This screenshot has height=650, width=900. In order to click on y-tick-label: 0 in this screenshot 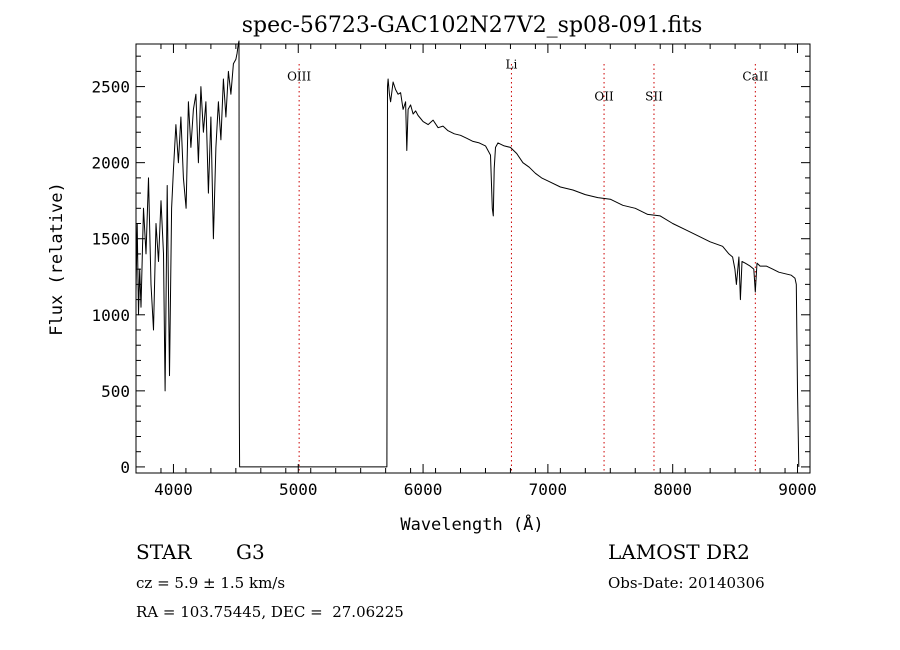, I will do `click(125, 467)`.